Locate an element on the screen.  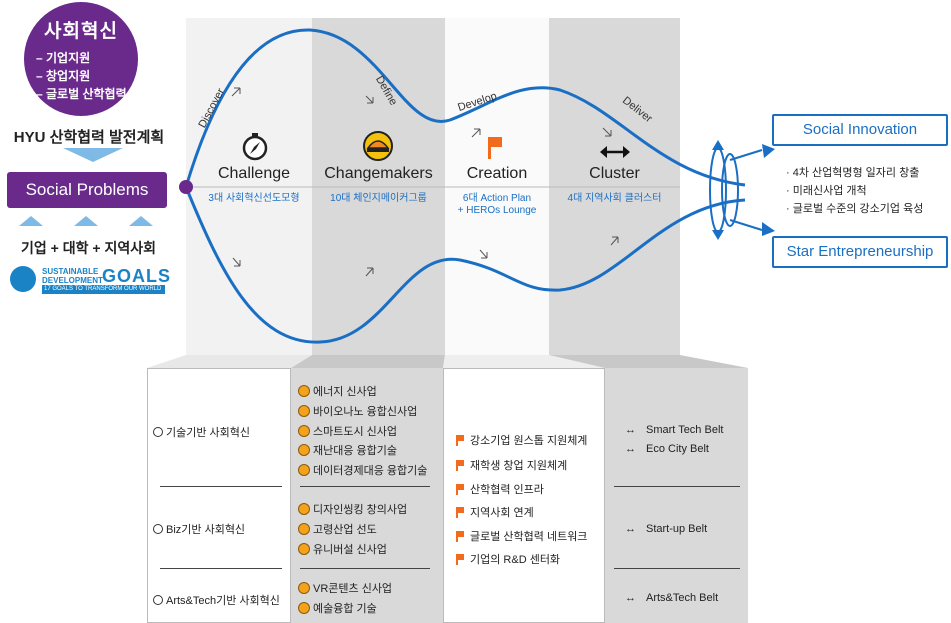
circle-item: – 창업지원 is located at coordinates (63, 76).